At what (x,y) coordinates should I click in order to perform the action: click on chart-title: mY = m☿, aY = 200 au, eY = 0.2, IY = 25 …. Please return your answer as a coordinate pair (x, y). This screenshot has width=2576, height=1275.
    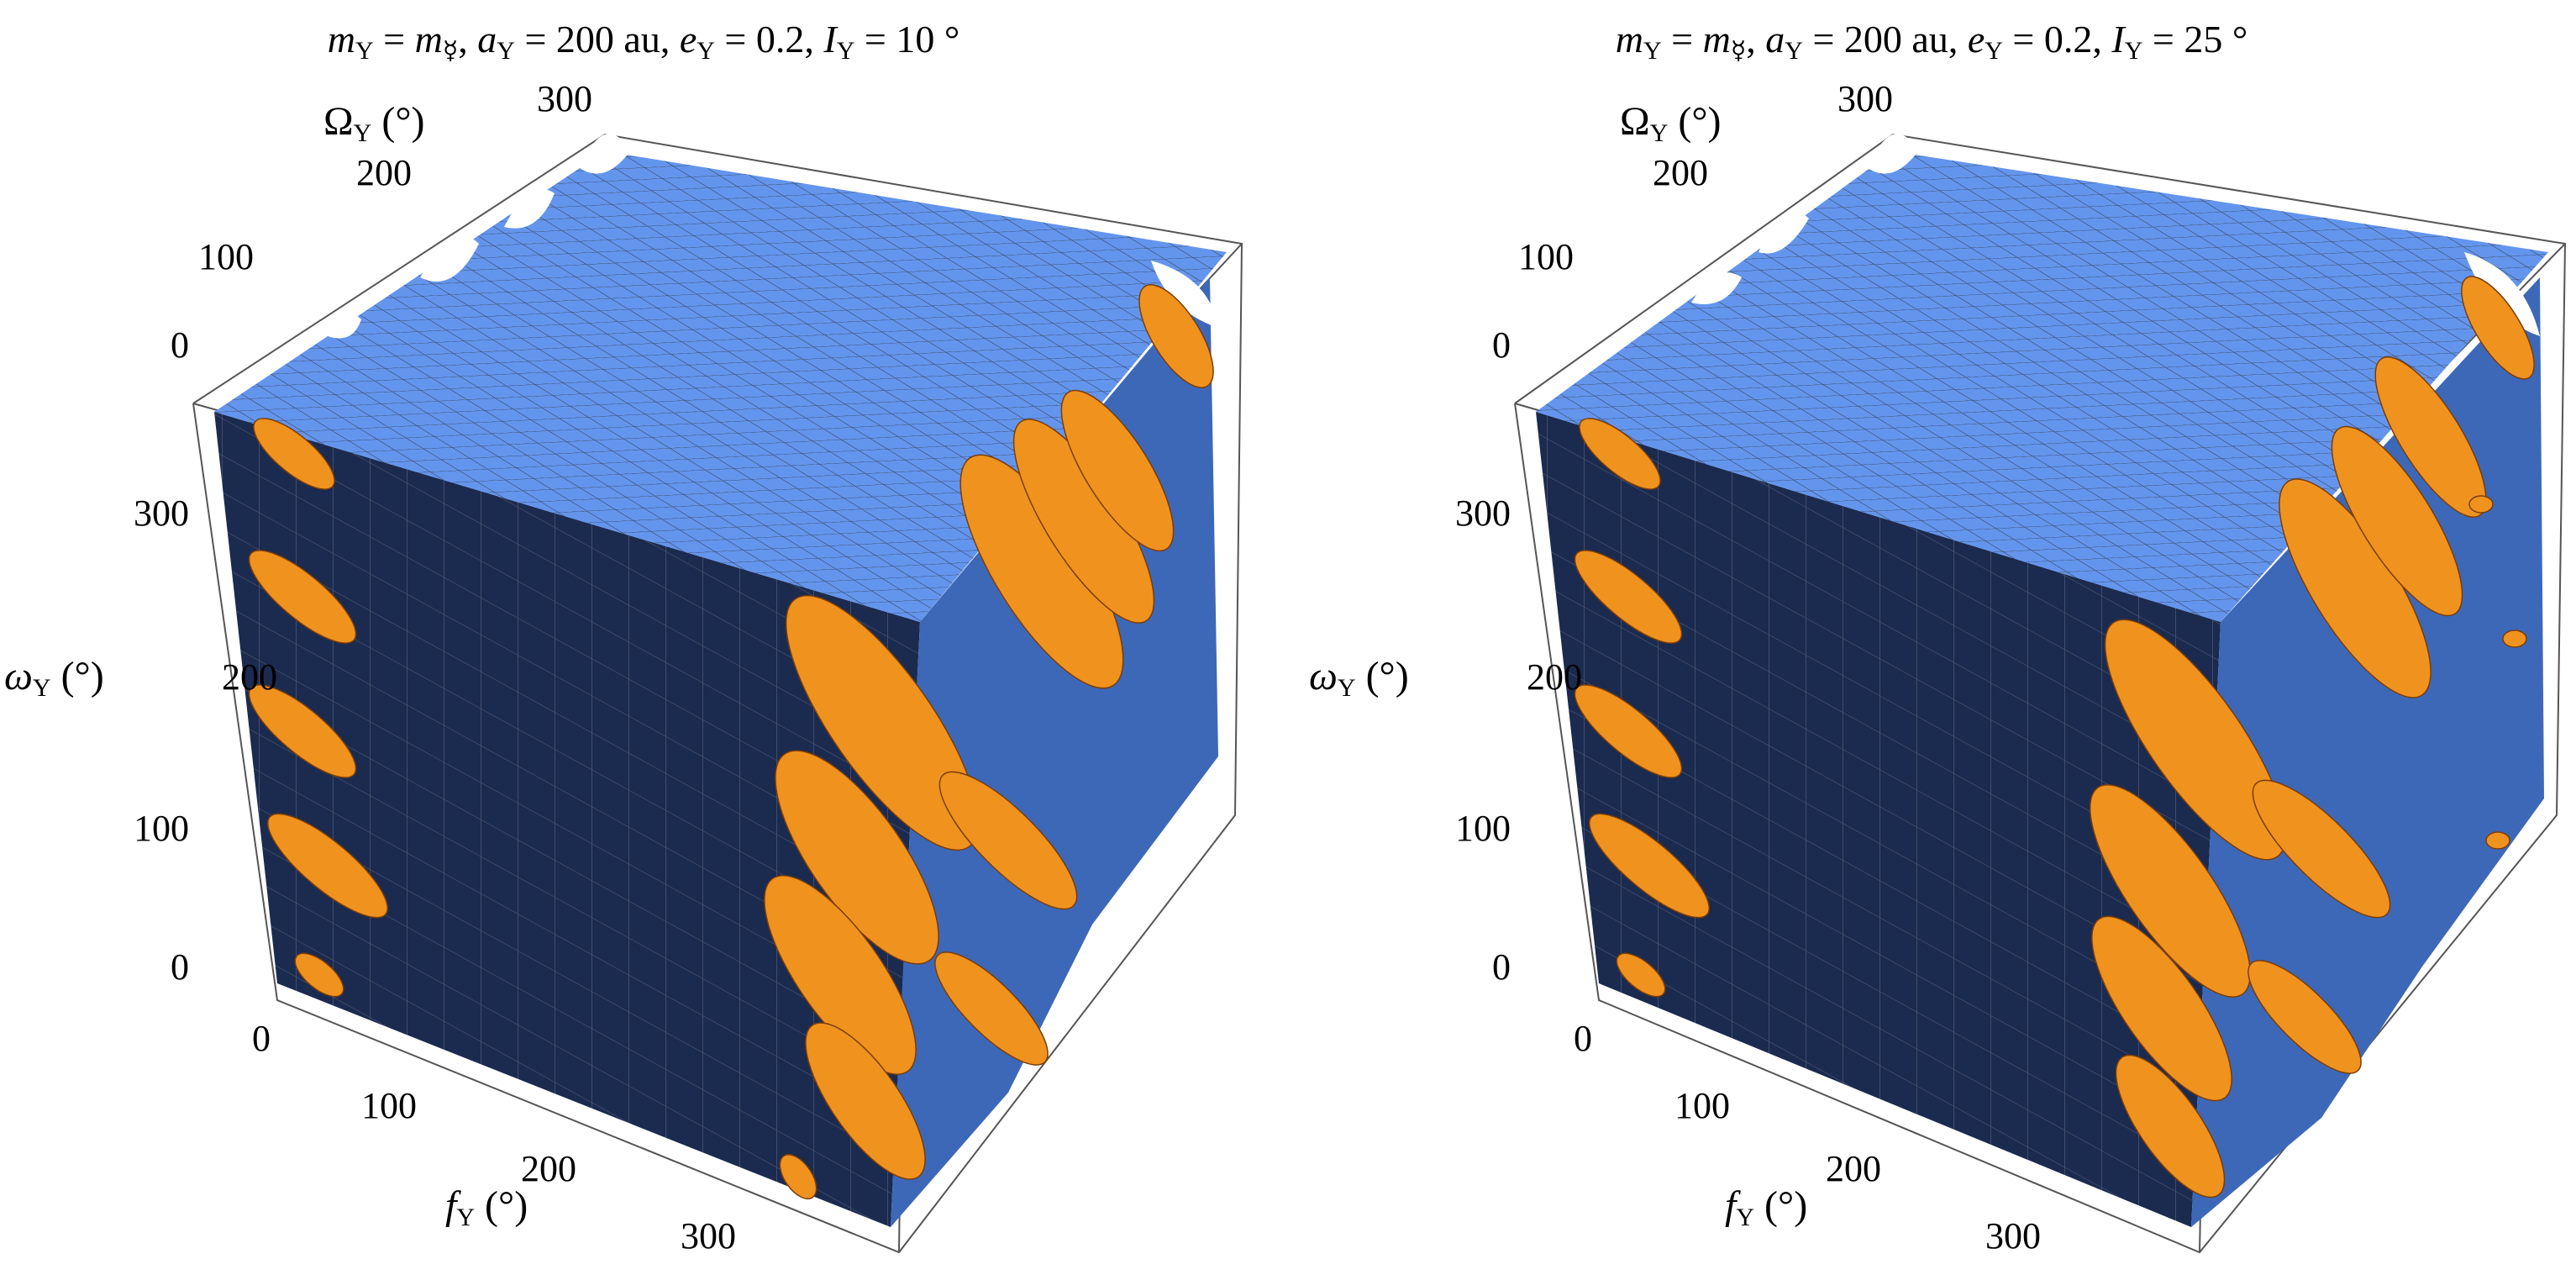
    Looking at the image, I should click on (1931, 41).